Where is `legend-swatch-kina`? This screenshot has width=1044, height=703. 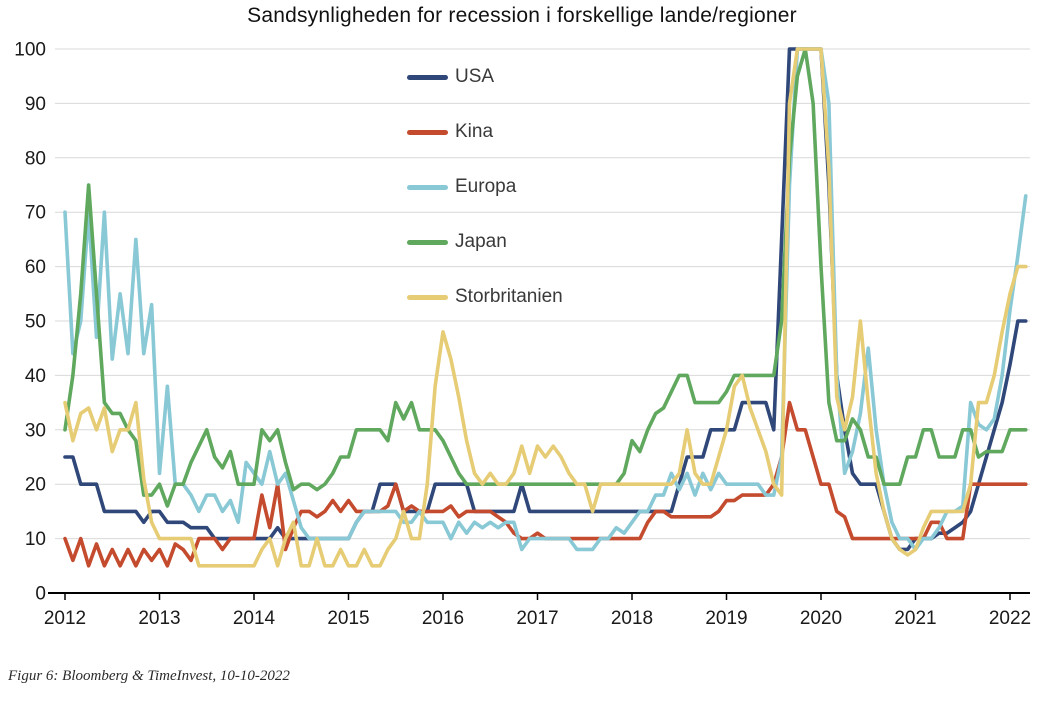
legend-swatch-kina is located at coordinates (427, 132).